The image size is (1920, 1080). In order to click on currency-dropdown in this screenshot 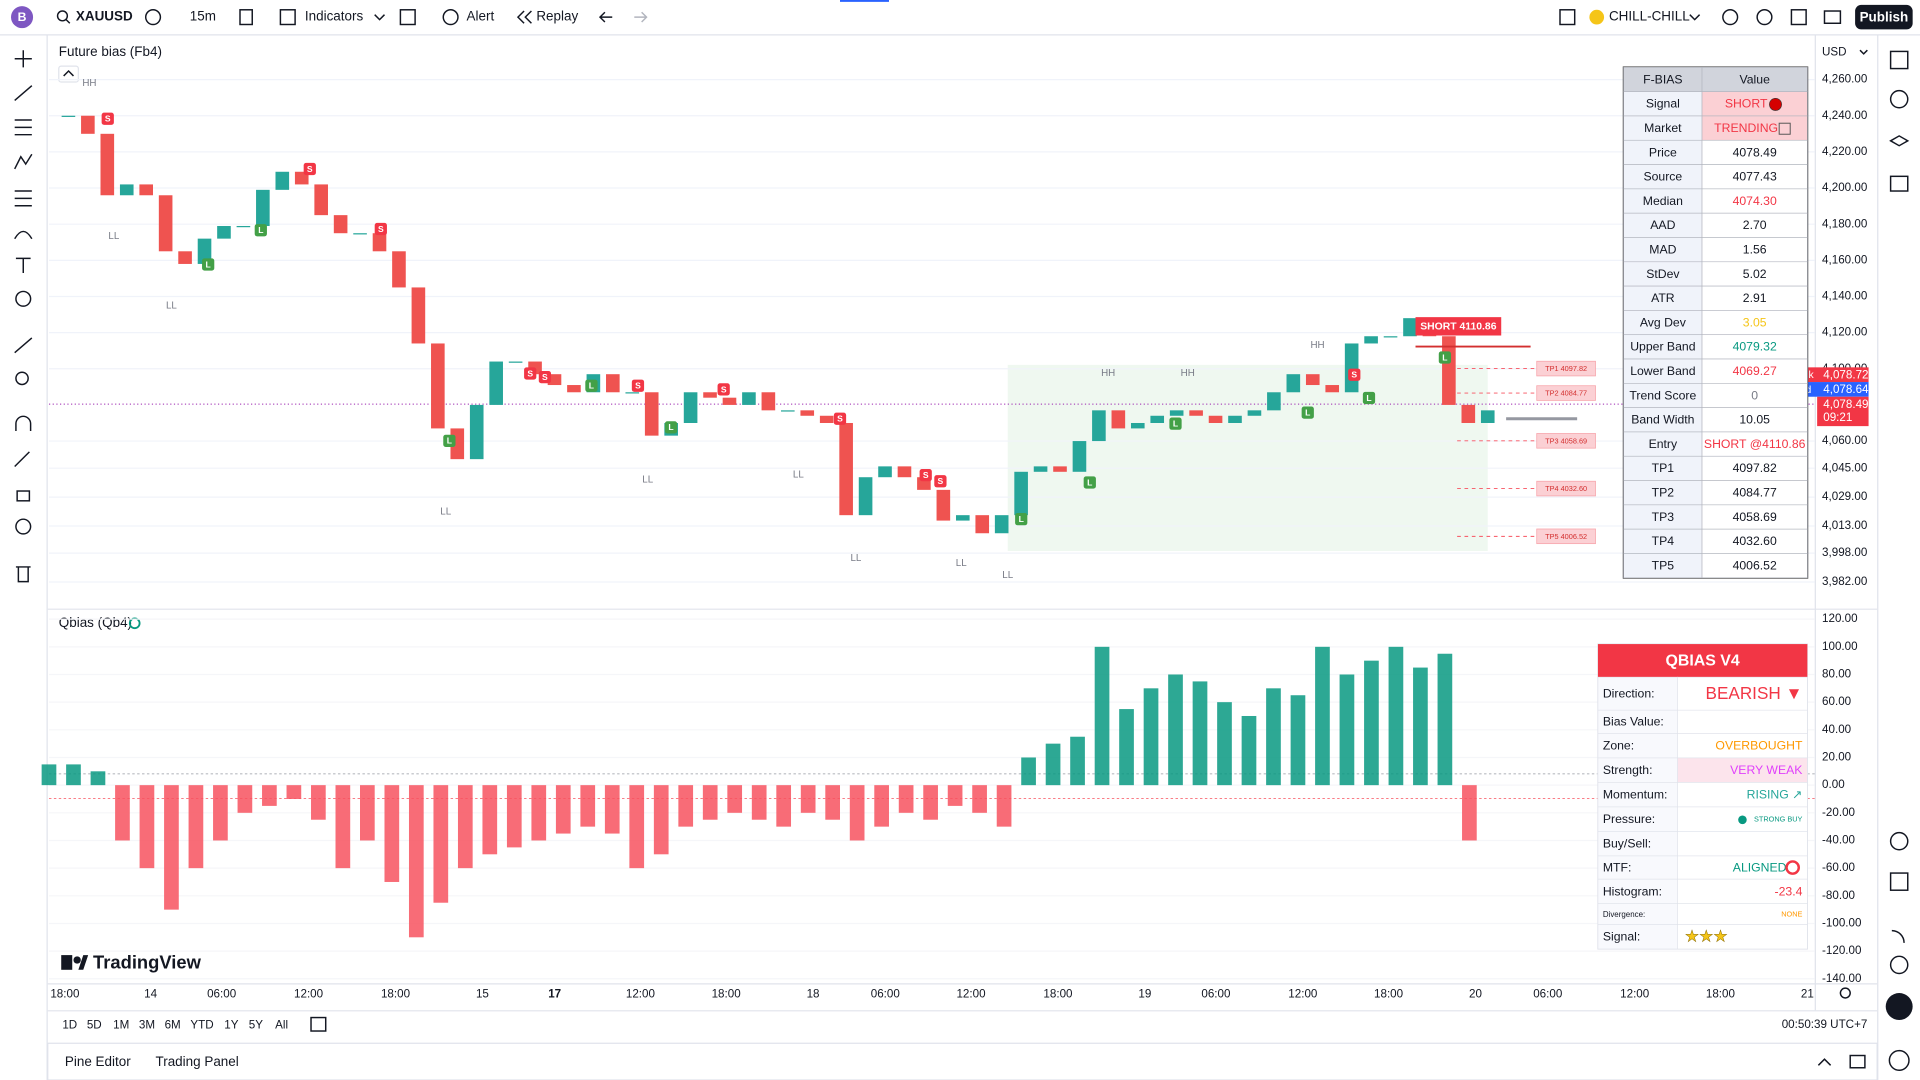, I will do `click(1863, 52)`.